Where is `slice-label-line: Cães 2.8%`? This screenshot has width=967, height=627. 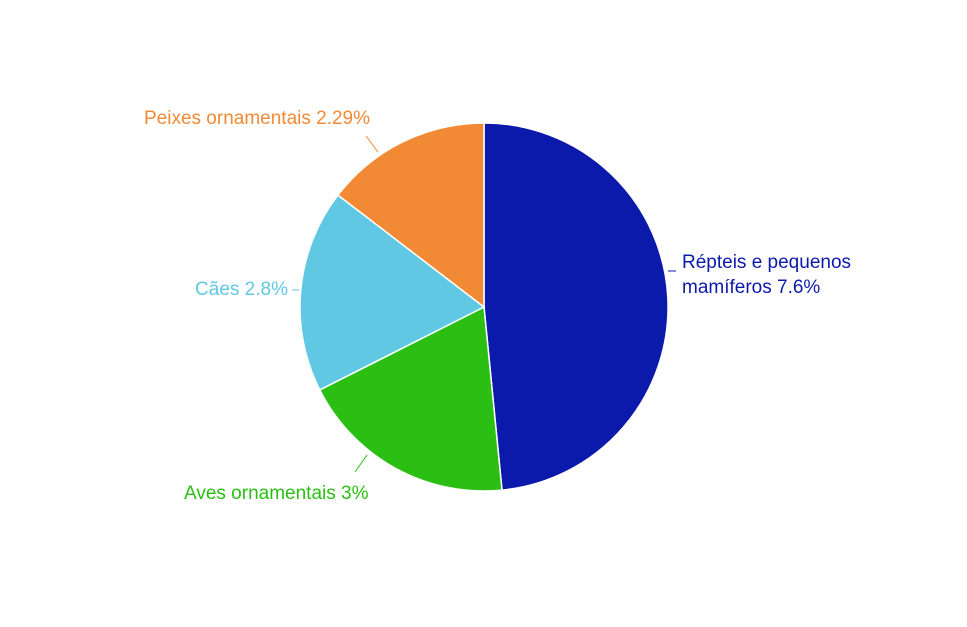 slice-label-line: Cães 2.8% is located at coordinates (241, 289).